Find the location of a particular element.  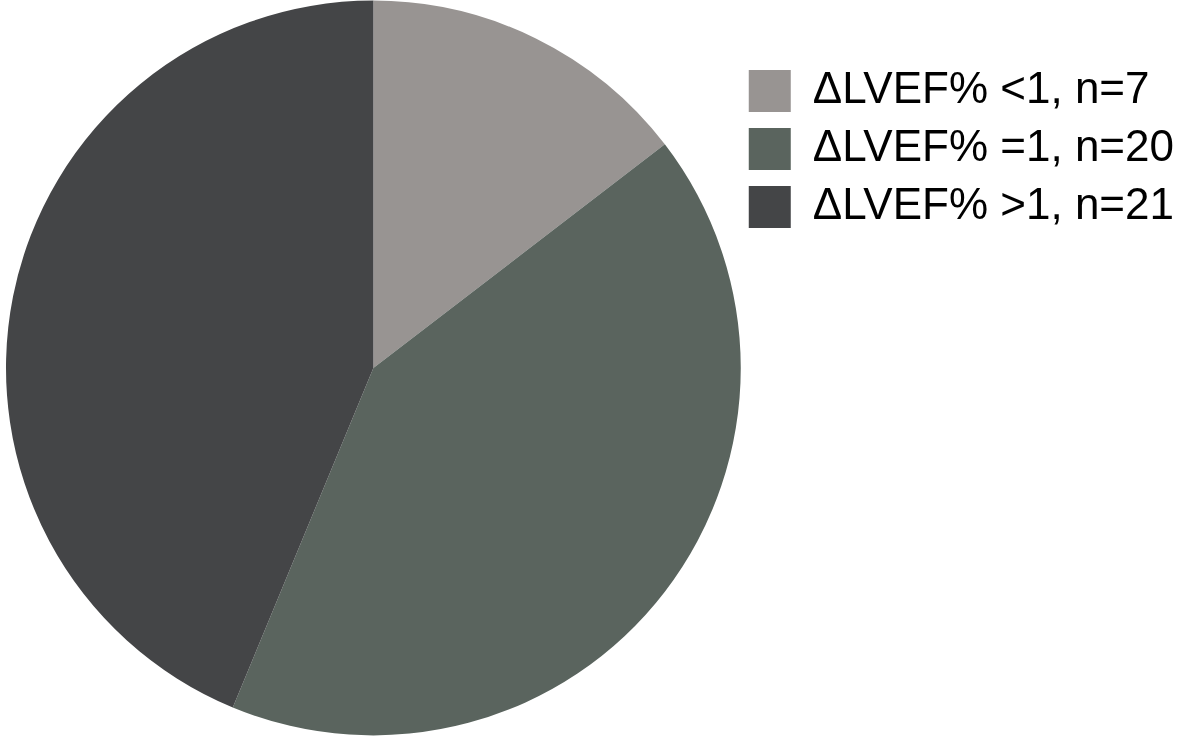

legend-label: ΔLVEF% >1, n=21 is located at coordinates (993, 204).